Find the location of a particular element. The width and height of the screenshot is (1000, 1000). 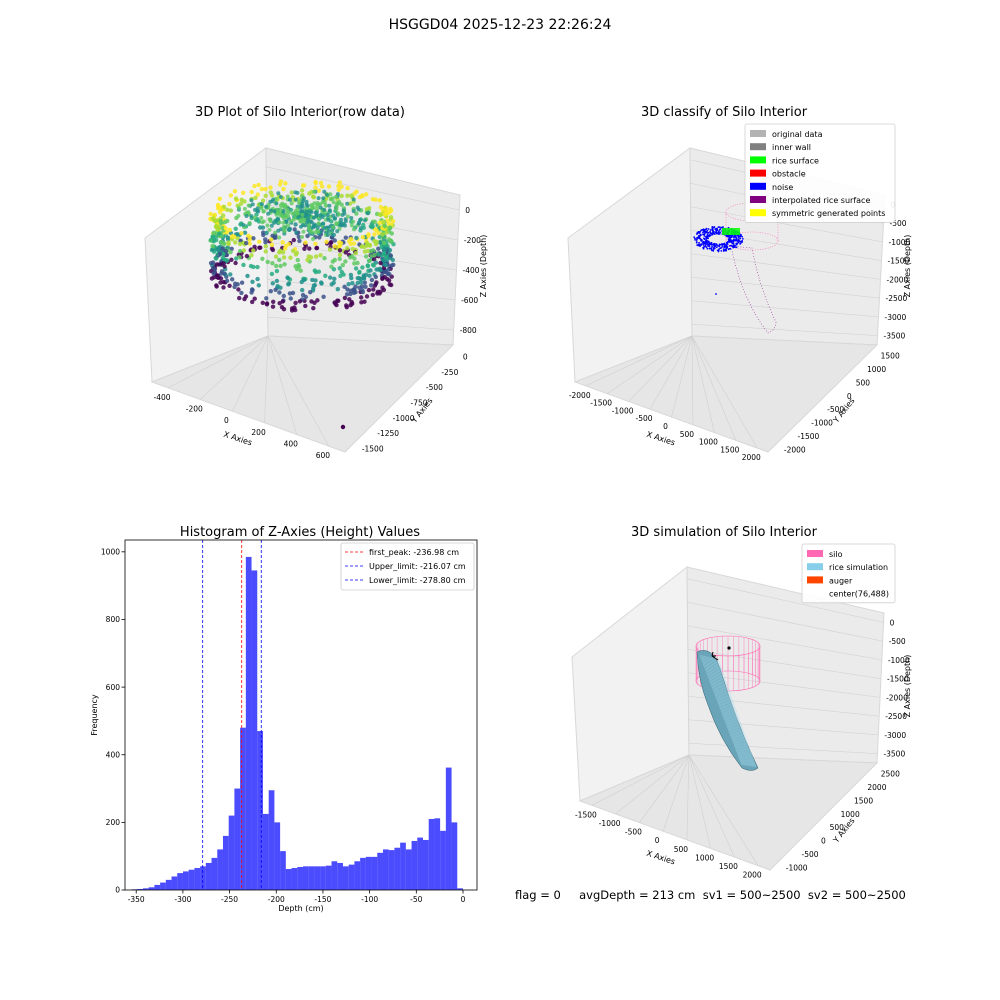

simulation-y-tick: 2500 is located at coordinates (890, 774).